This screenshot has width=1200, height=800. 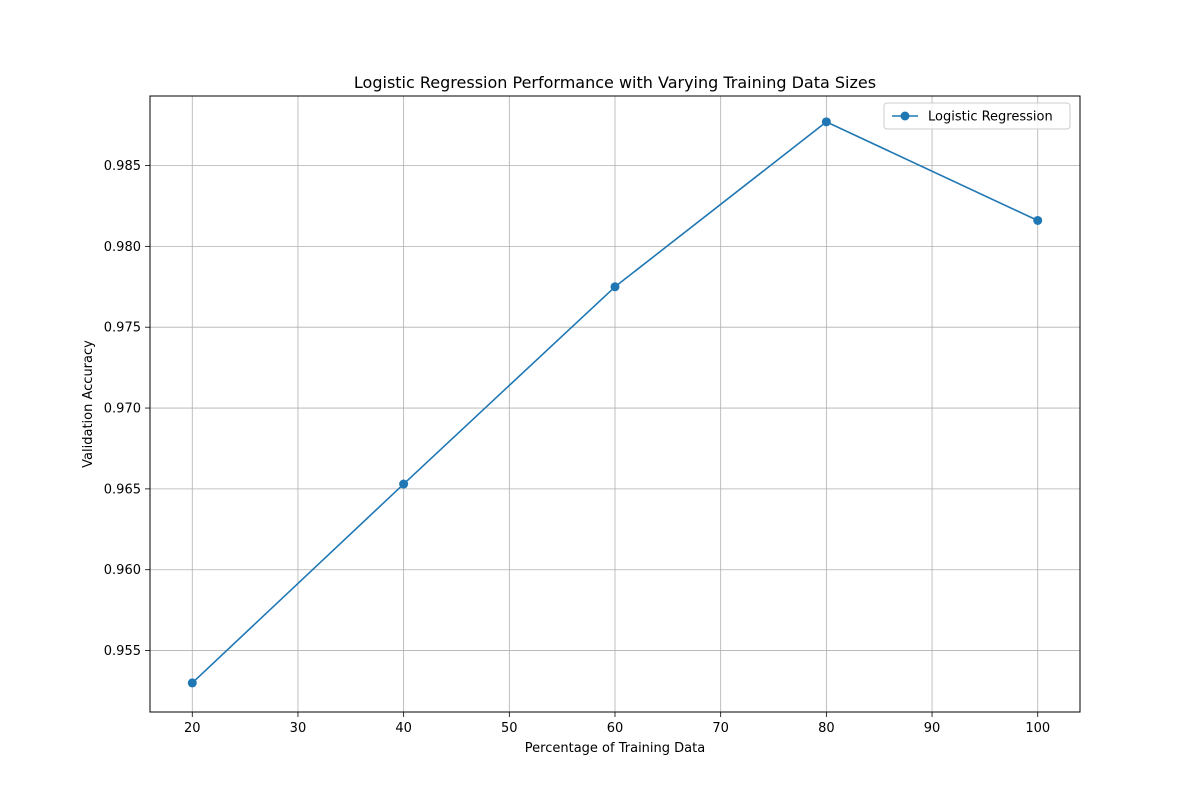 I want to click on legend-box, so click(x=977, y=116).